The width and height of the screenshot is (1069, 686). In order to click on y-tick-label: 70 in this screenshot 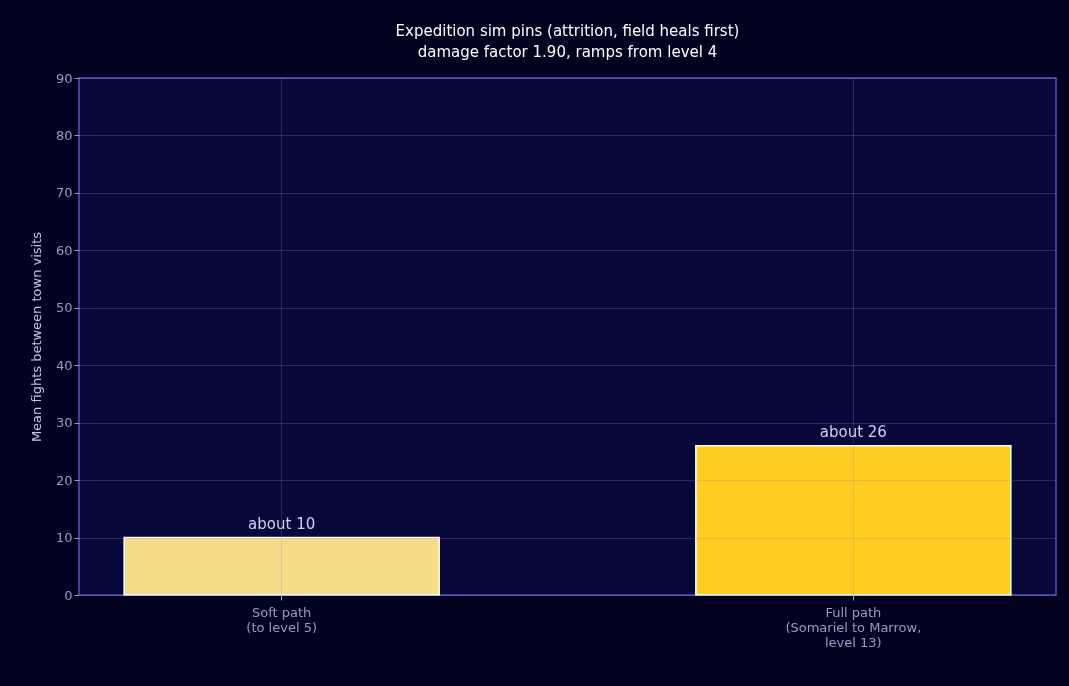, I will do `click(64, 193)`.